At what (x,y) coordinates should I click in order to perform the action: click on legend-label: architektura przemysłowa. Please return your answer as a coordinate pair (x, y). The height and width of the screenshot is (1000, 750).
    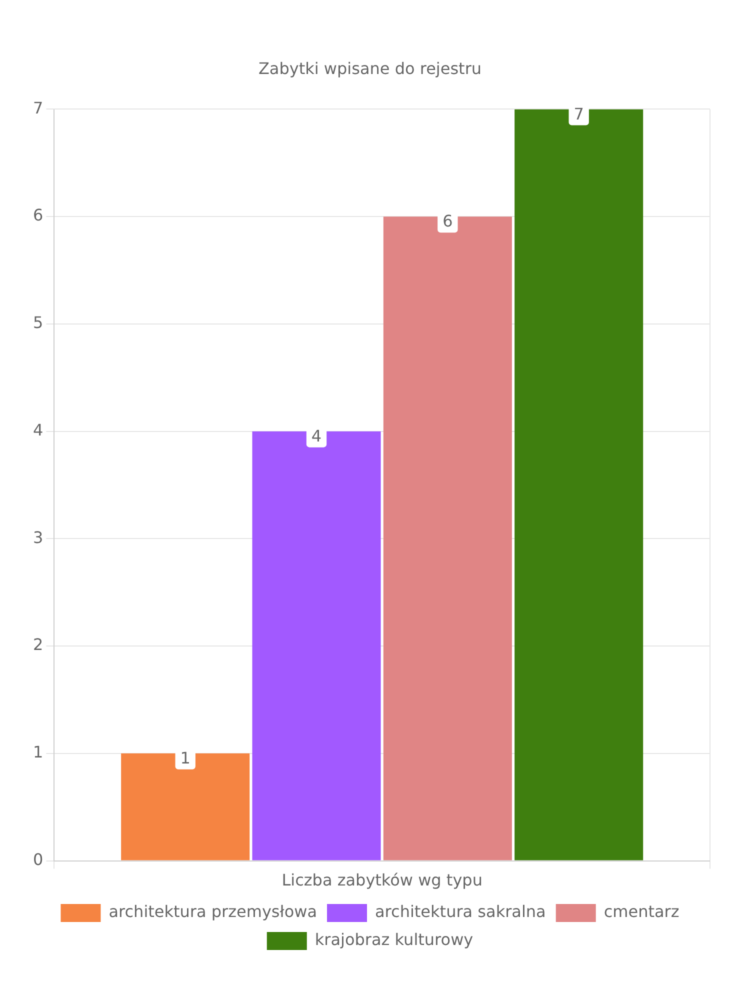
    Looking at the image, I should click on (213, 912).